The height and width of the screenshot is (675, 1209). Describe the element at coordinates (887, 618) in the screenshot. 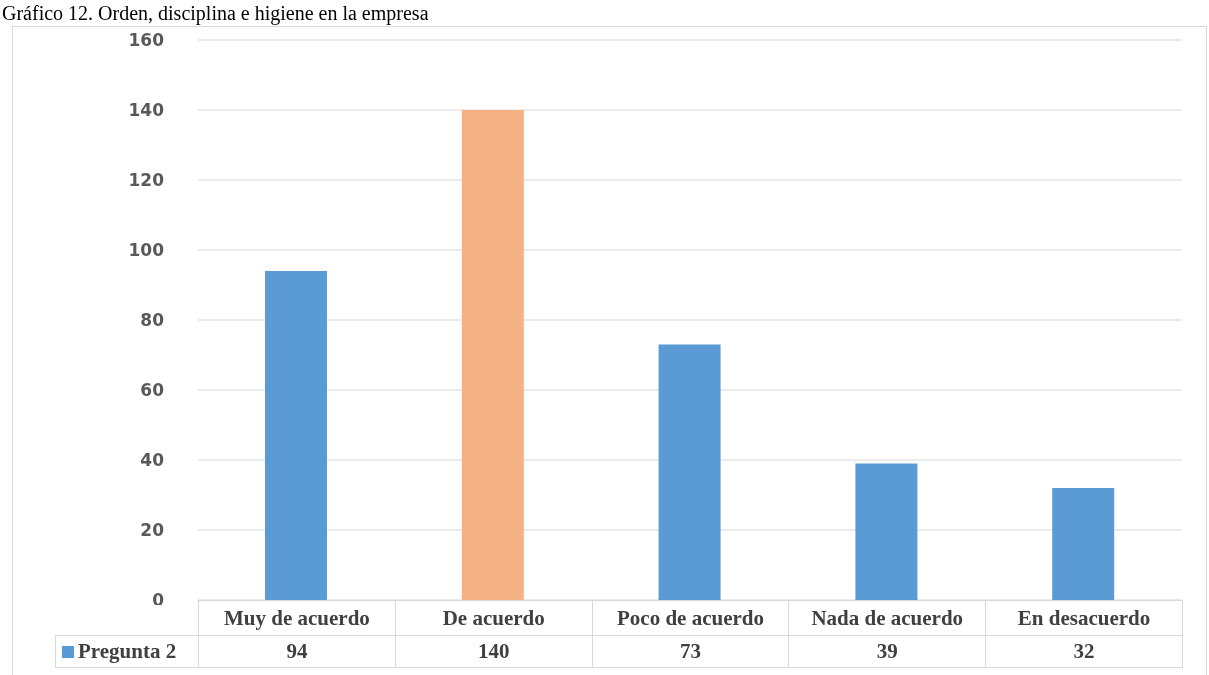

I see `x-tick-label: Nada de acuerdo` at that location.